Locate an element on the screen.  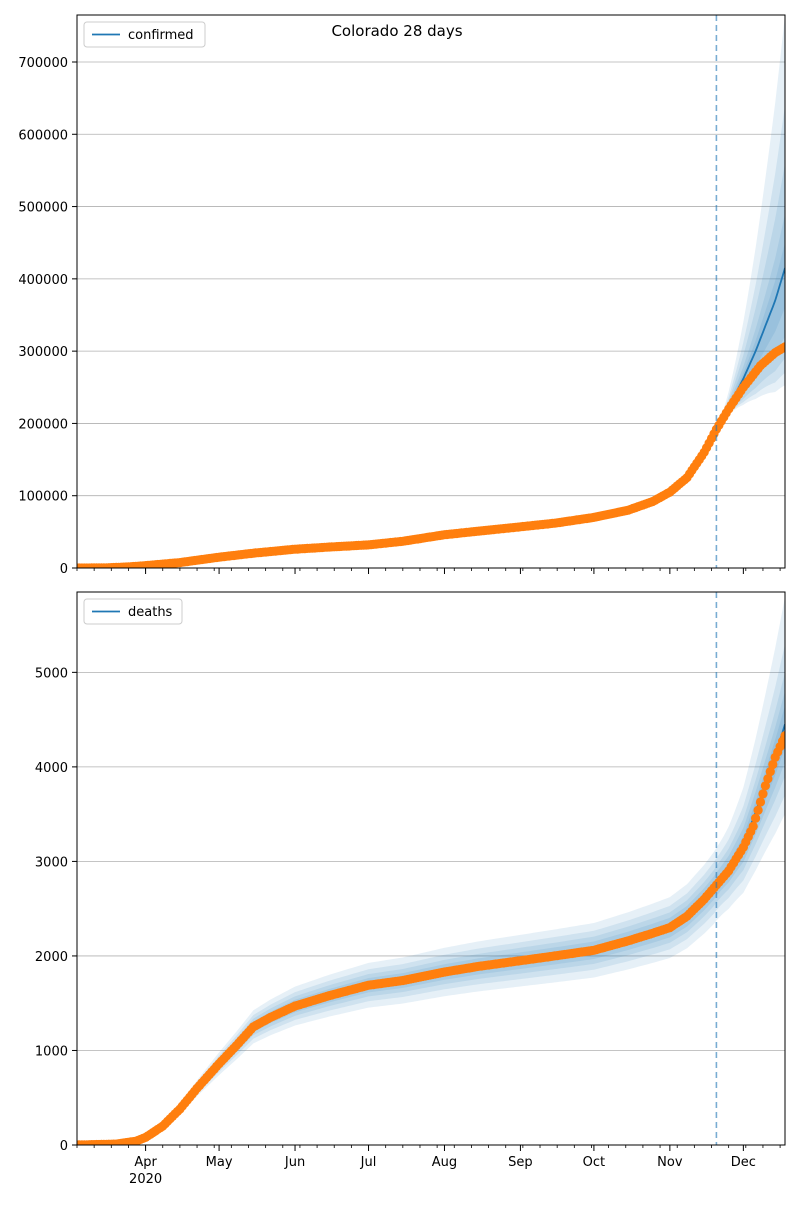
x-tick-label: Aug is located at coordinates (444, 1162).